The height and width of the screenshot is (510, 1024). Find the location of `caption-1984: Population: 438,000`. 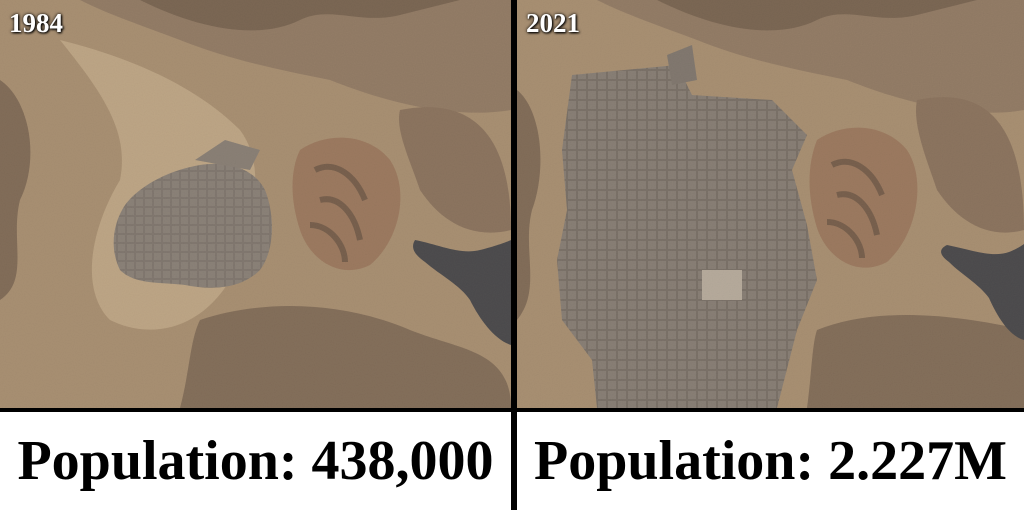

caption-1984: Population: 438,000 is located at coordinates (255, 461).